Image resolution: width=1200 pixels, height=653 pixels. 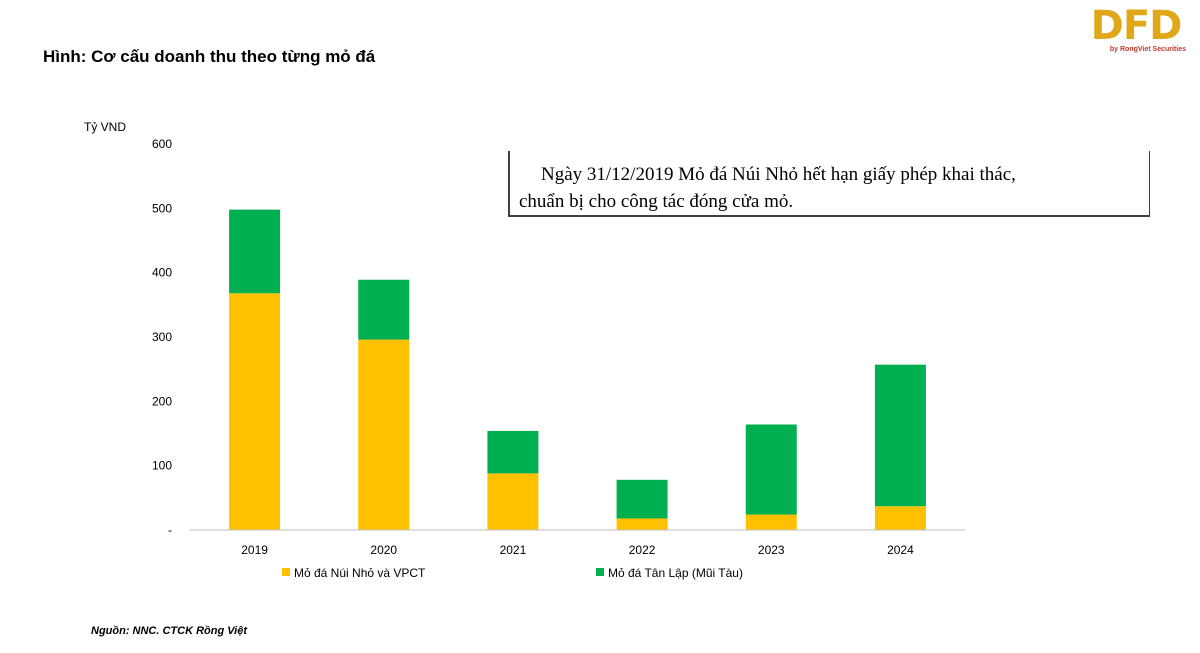 What do you see at coordinates (162, 337) in the screenshot?
I see `y-tick-label: 300` at bounding box center [162, 337].